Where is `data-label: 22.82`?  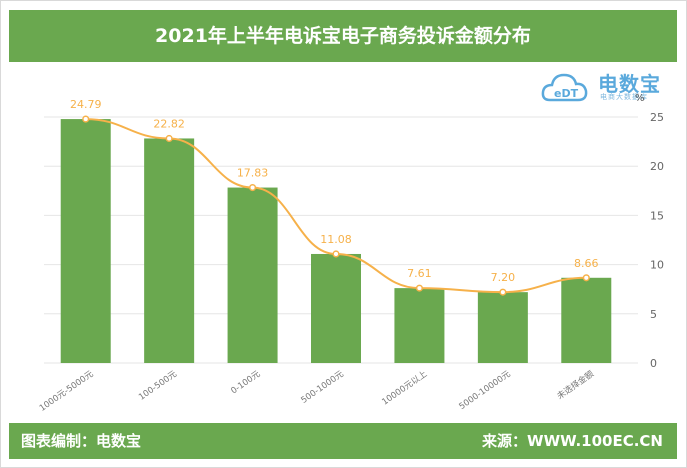 data-label: 22.82 is located at coordinates (169, 123).